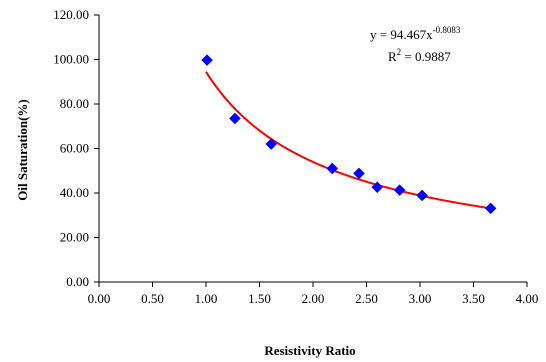 This screenshot has width=546, height=362. Describe the element at coordinates (401, 34) in the screenshot. I see `equation-main: y = 94.467x` at that location.